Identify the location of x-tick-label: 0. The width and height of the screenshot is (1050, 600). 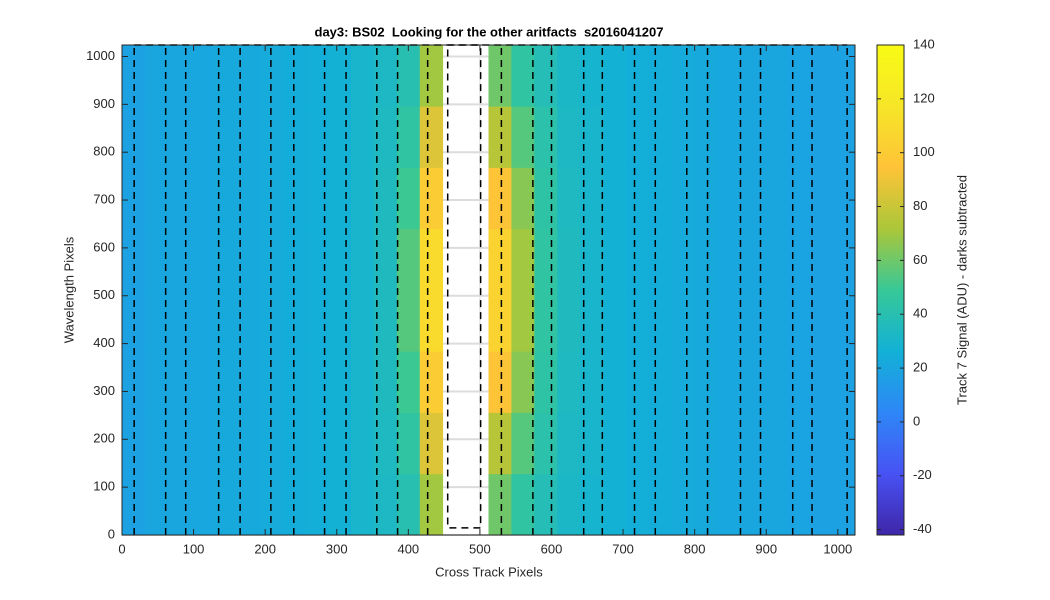
(121, 548).